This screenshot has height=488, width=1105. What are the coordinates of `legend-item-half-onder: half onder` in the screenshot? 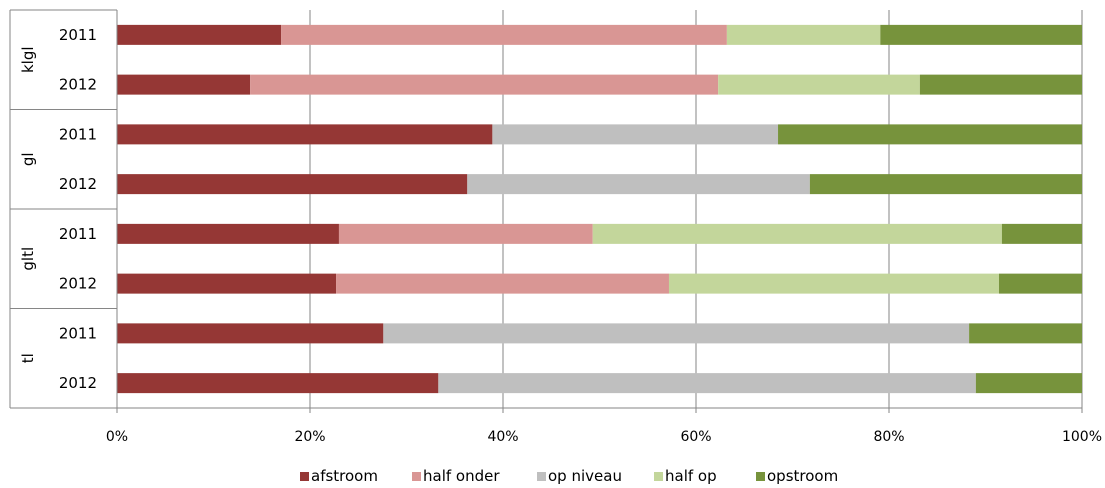 It's located at (456, 476).